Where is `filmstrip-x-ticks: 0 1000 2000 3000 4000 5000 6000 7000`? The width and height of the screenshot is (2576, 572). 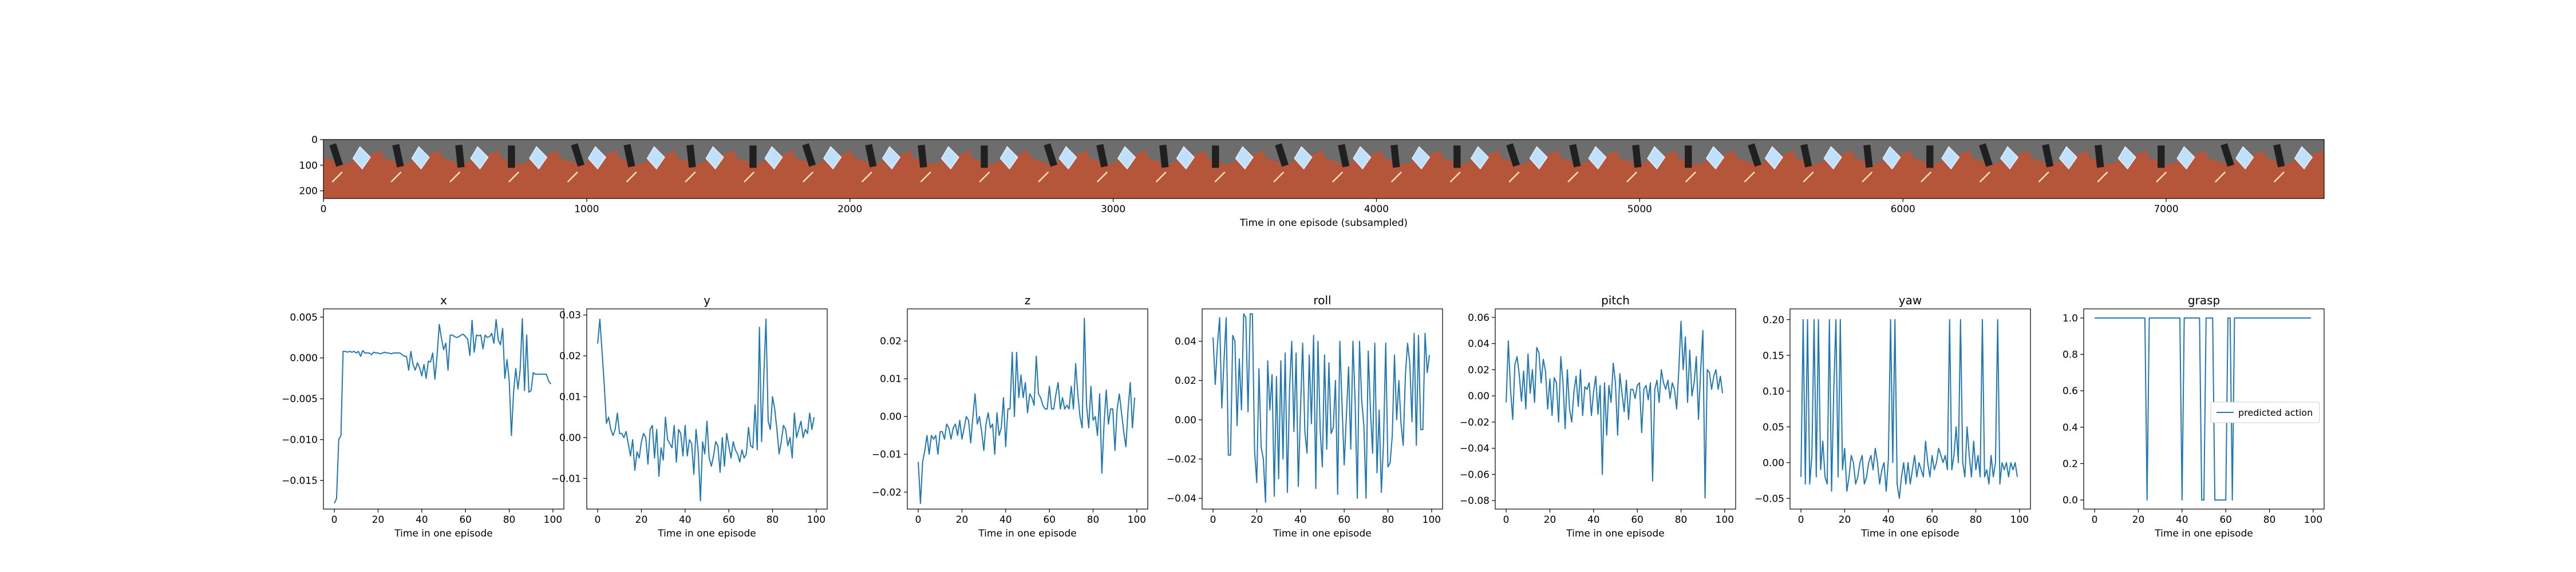 filmstrip-x-ticks: 0 1000 2000 3000 4000 5000 6000 7000 is located at coordinates (1250, 206).